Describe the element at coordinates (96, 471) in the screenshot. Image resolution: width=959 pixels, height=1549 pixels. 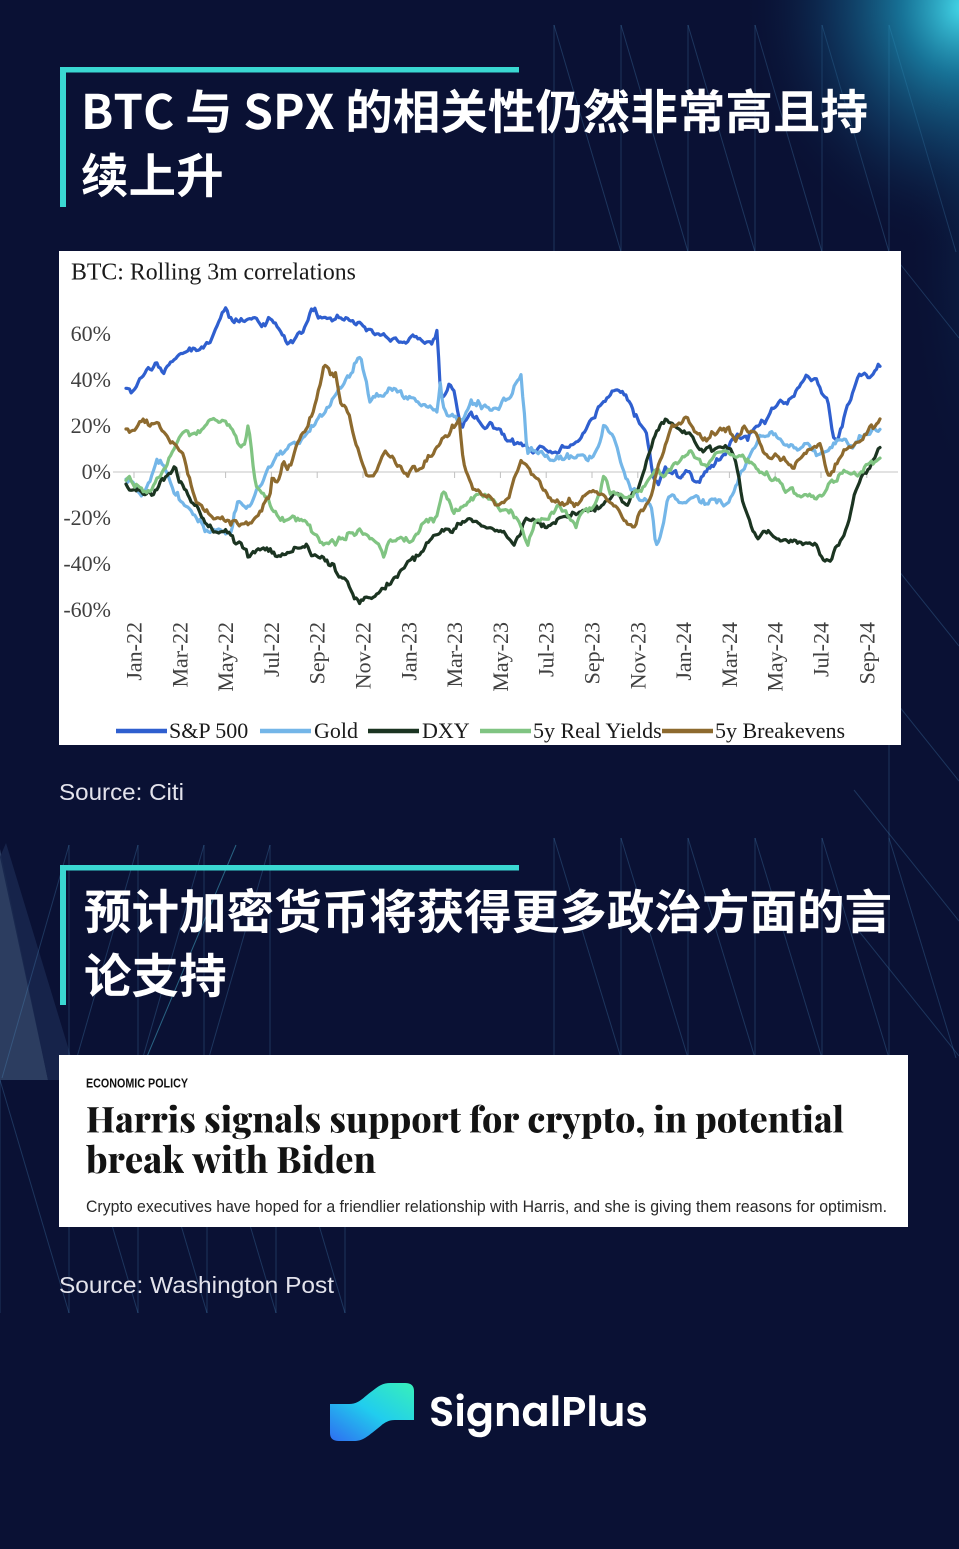
I see `svg-text: 0%` at that location.